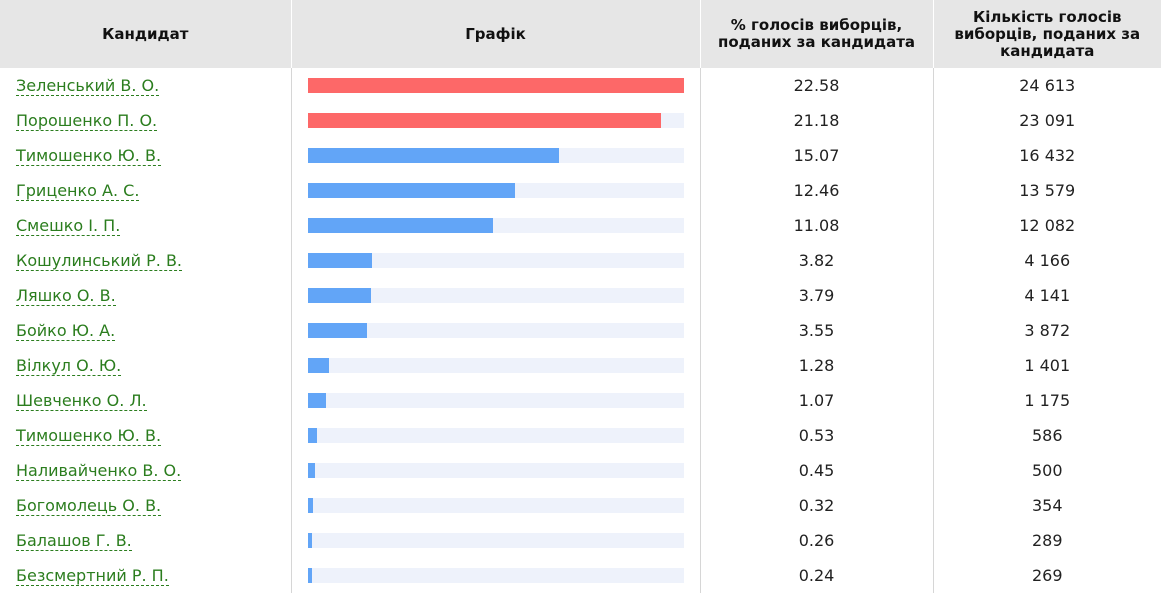  I want to click on table-row: Богомолець О. В. 0.32 354, so click(580, 505).